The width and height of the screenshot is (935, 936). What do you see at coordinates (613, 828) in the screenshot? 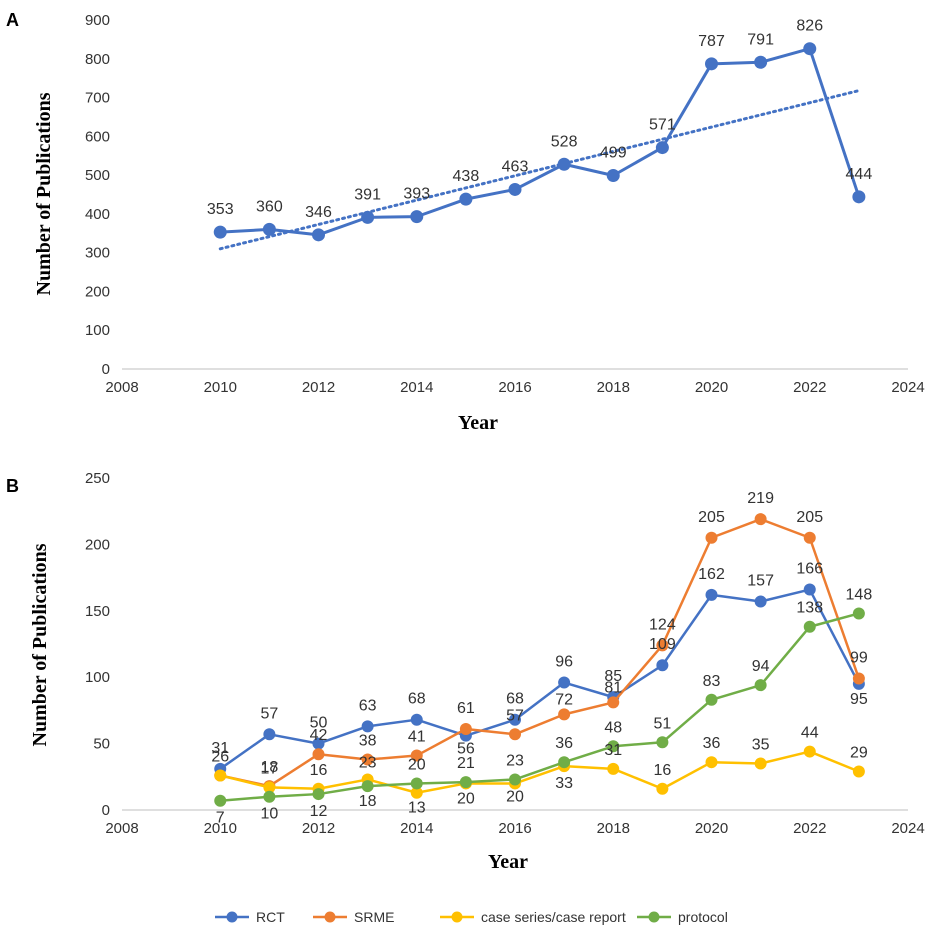
I see `panel-b-x-tick-2018: 2018` at bounding box center [613, 828].